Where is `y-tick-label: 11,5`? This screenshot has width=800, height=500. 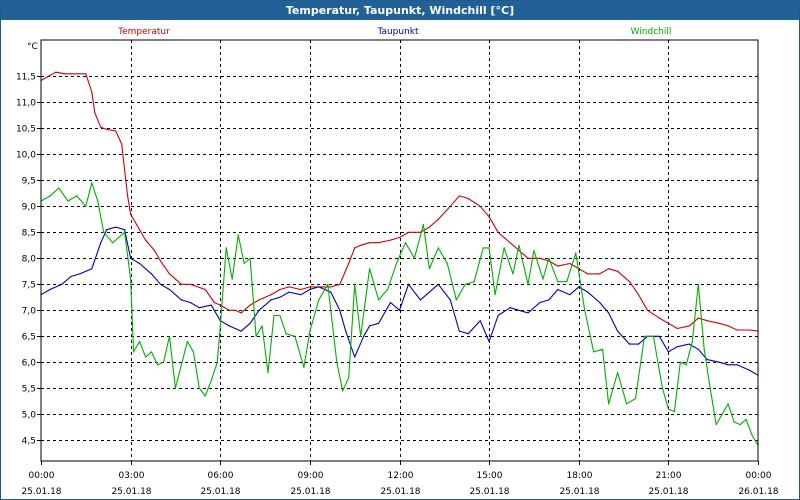 y-tick-label: 11,5 is located at coordinates (26, 78).